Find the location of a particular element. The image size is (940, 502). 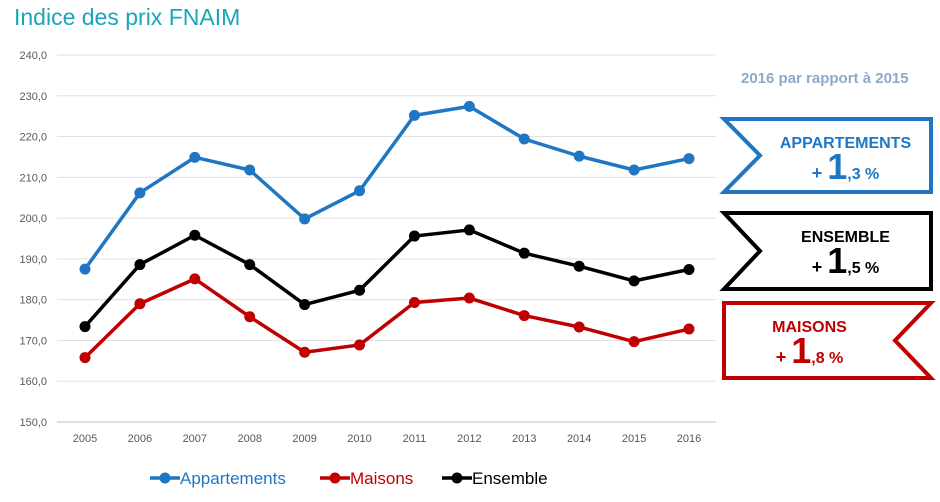

x-tick-label: 2008 is located at coordinates (249, 439).